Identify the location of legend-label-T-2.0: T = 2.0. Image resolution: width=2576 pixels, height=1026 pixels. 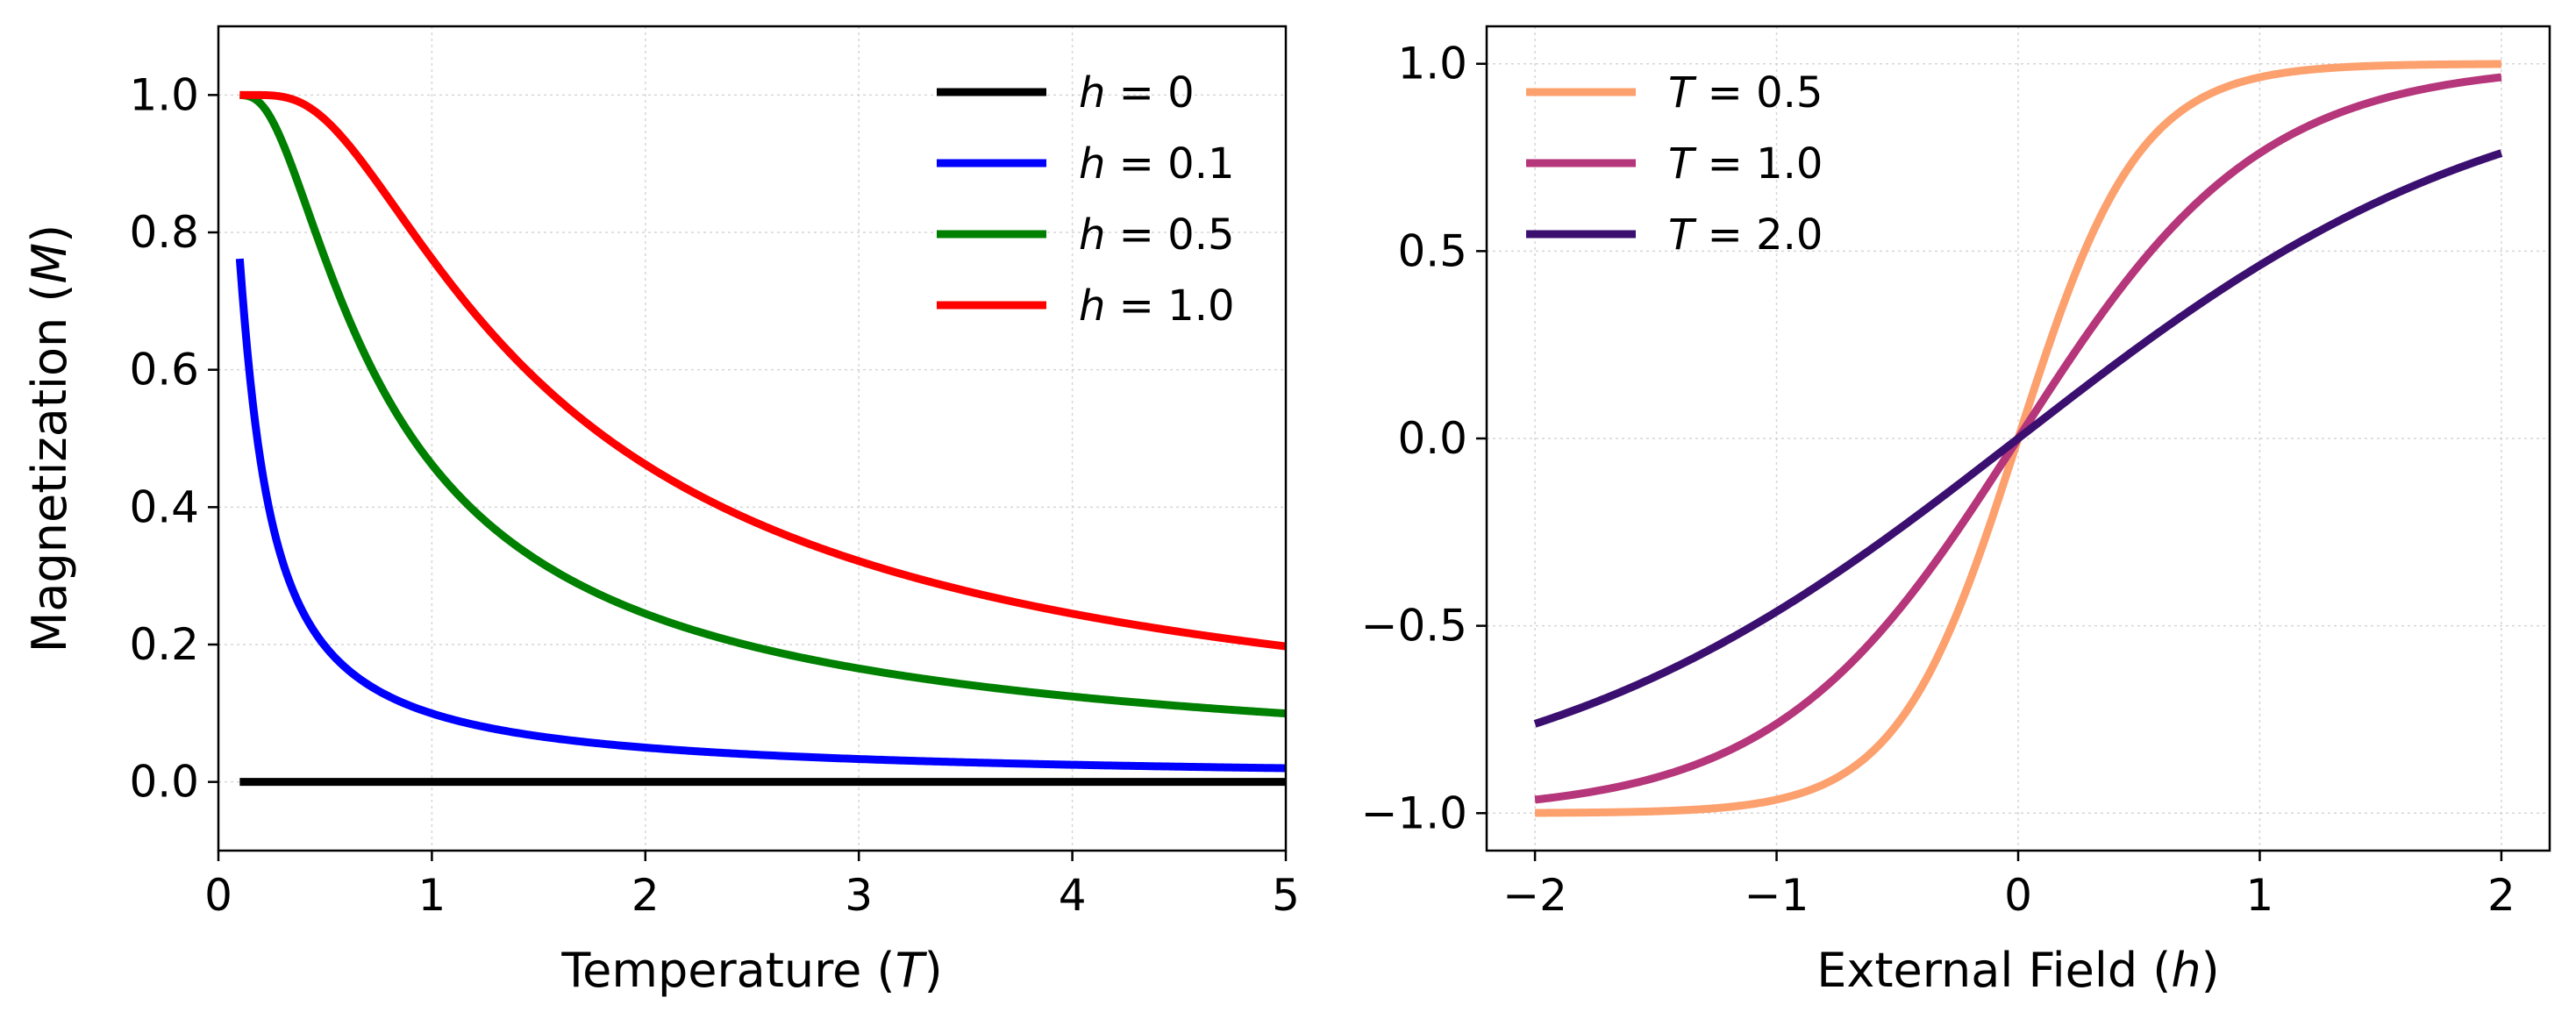
(1746, 235).